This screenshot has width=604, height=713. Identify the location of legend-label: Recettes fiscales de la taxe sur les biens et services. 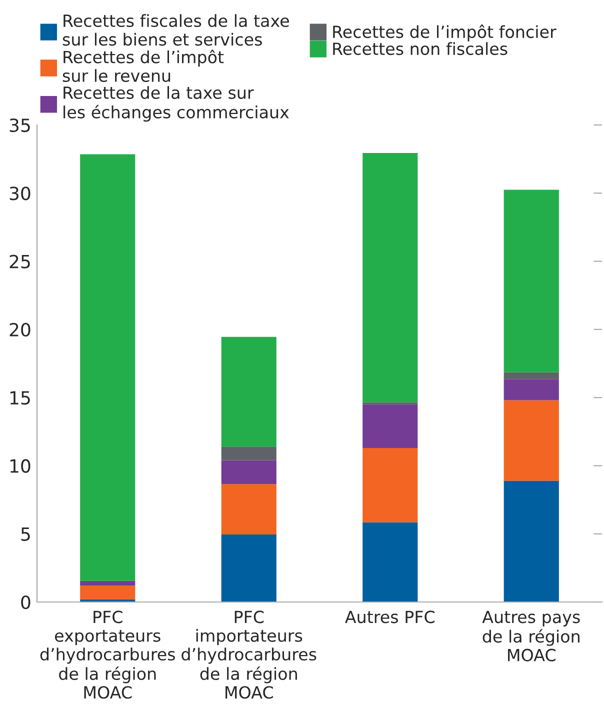
(175, 30).